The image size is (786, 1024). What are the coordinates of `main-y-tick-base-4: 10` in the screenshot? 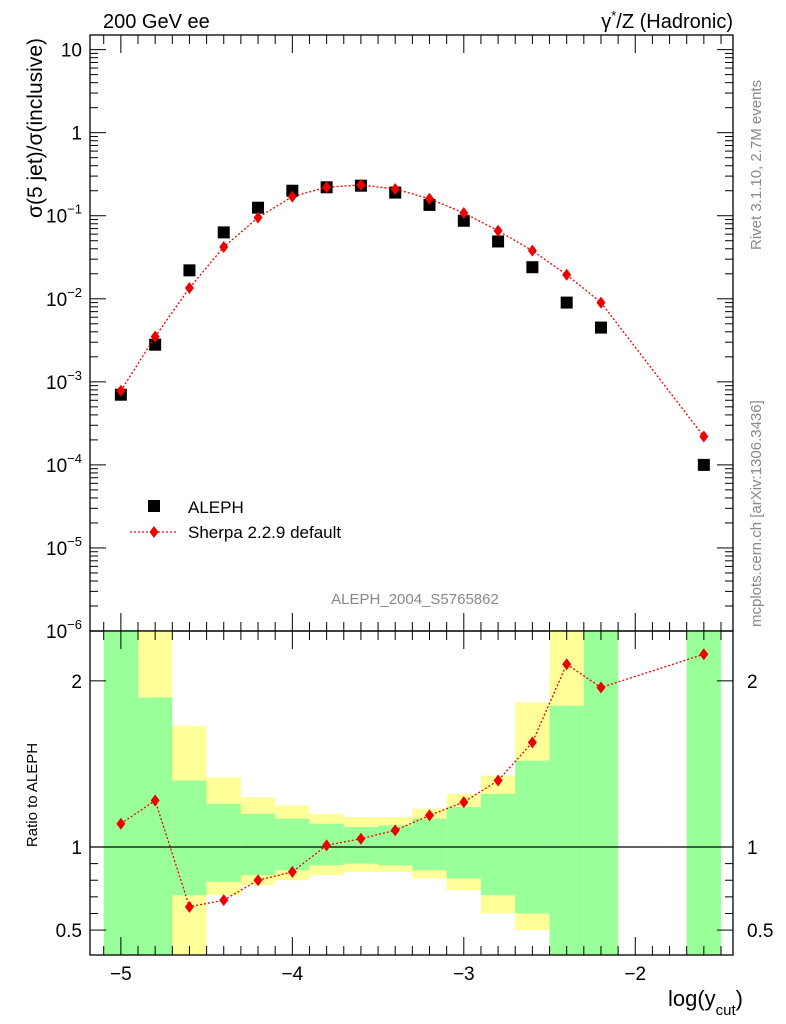 It's located at (56, 383).